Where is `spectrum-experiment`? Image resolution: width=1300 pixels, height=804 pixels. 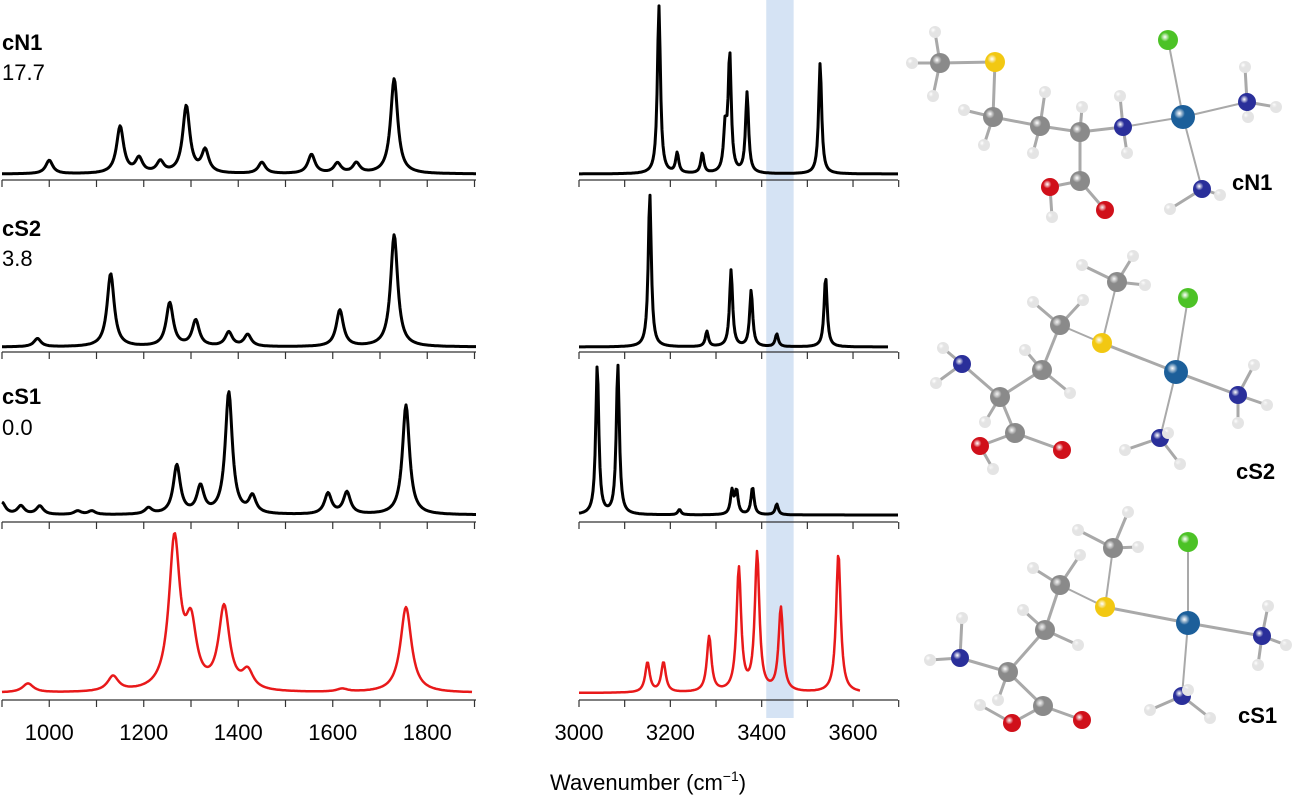 spectrum-experiment is located at coordinates (431, 613).